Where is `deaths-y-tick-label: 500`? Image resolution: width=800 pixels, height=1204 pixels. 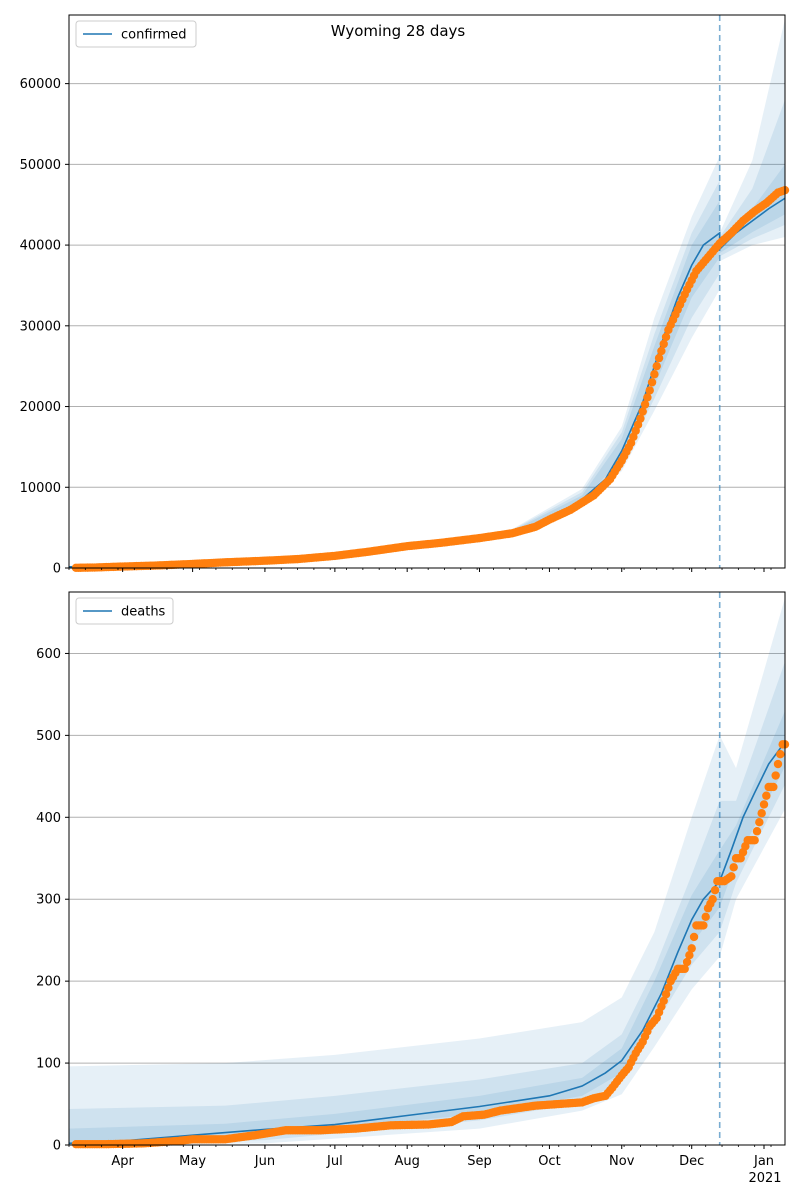 deaths-y-tick-label: 500 is located at coordinates (48, 736).